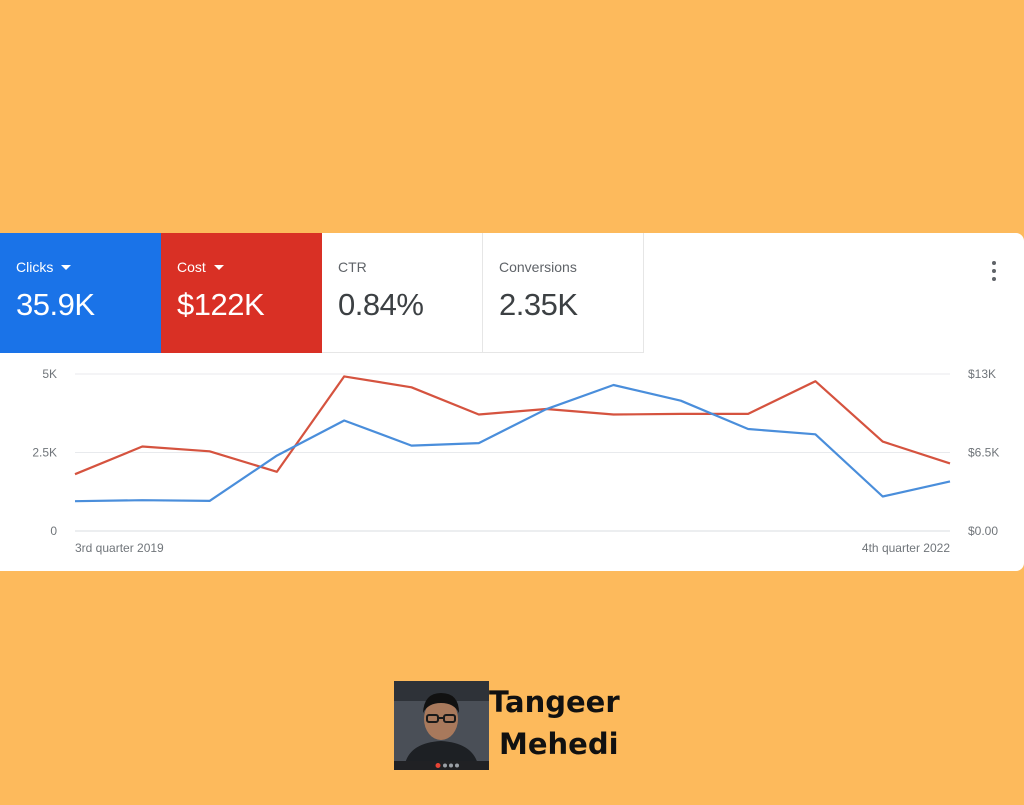 The height and width of the screenshot is (805, 1024). I want to click on metric-value-ctr: 0.84%, so click(381, 304).